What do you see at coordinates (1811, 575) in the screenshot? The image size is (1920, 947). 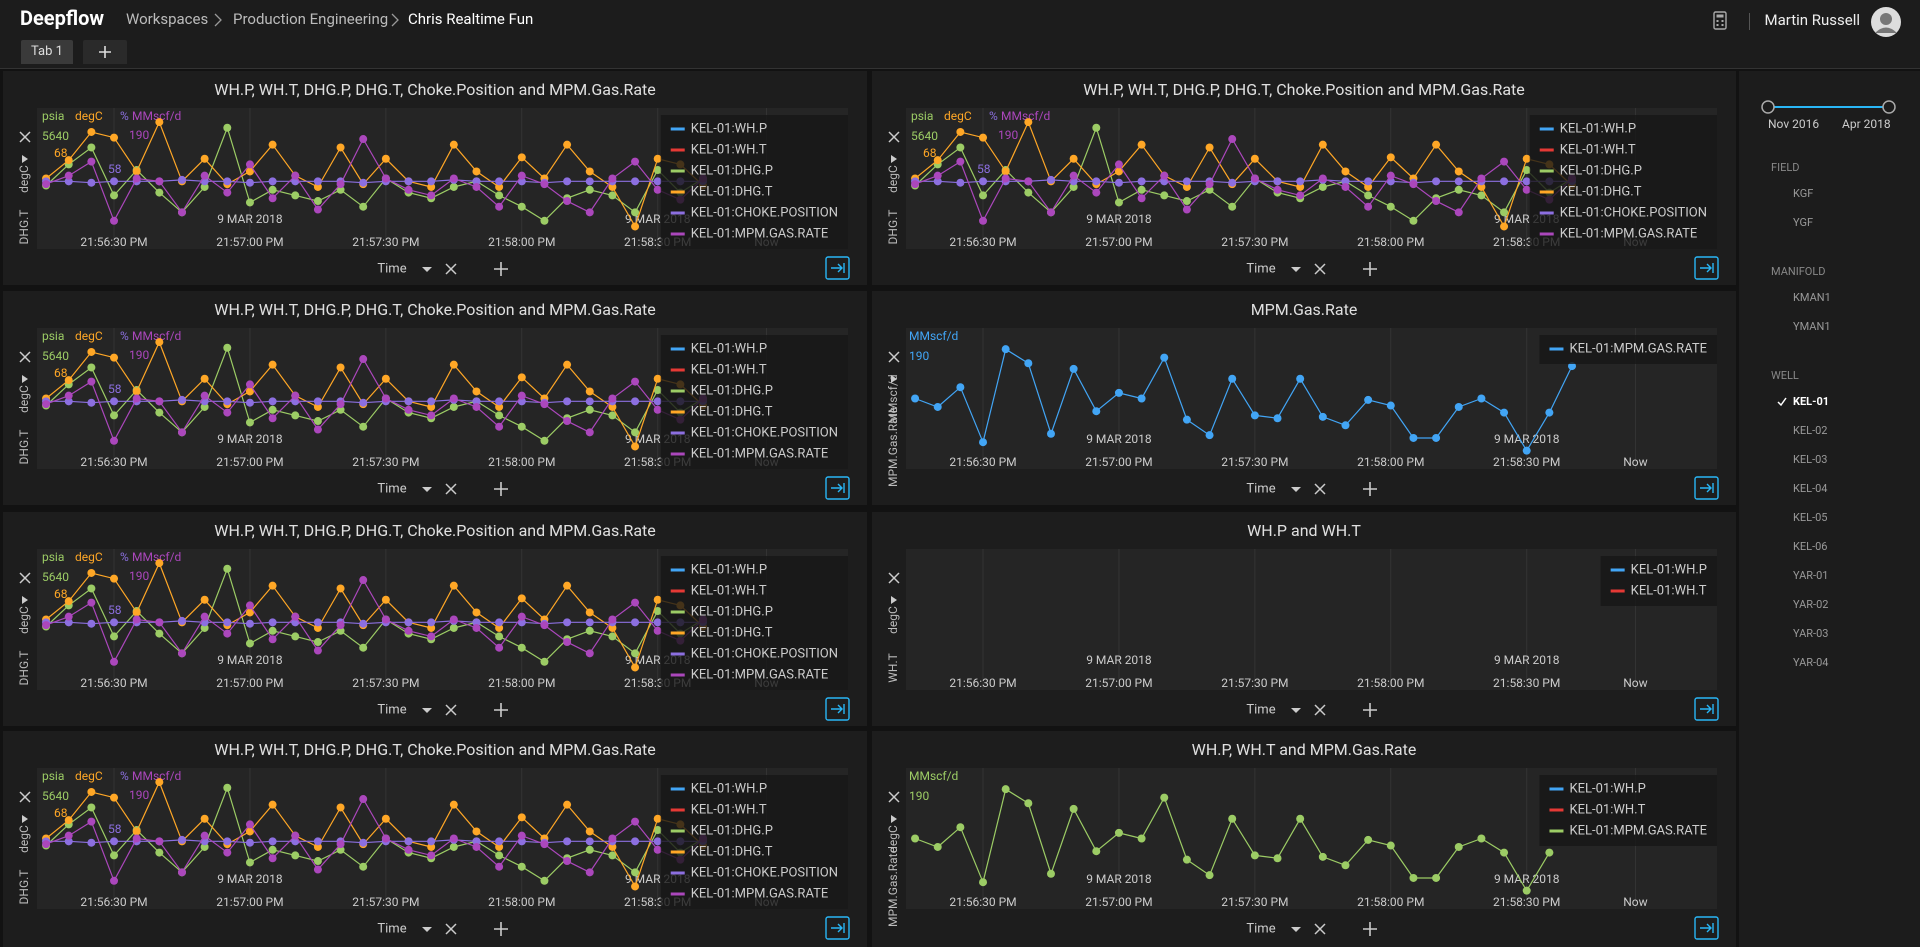 I see `filter-item: YAR-01` at bounding box center [1811, 575].